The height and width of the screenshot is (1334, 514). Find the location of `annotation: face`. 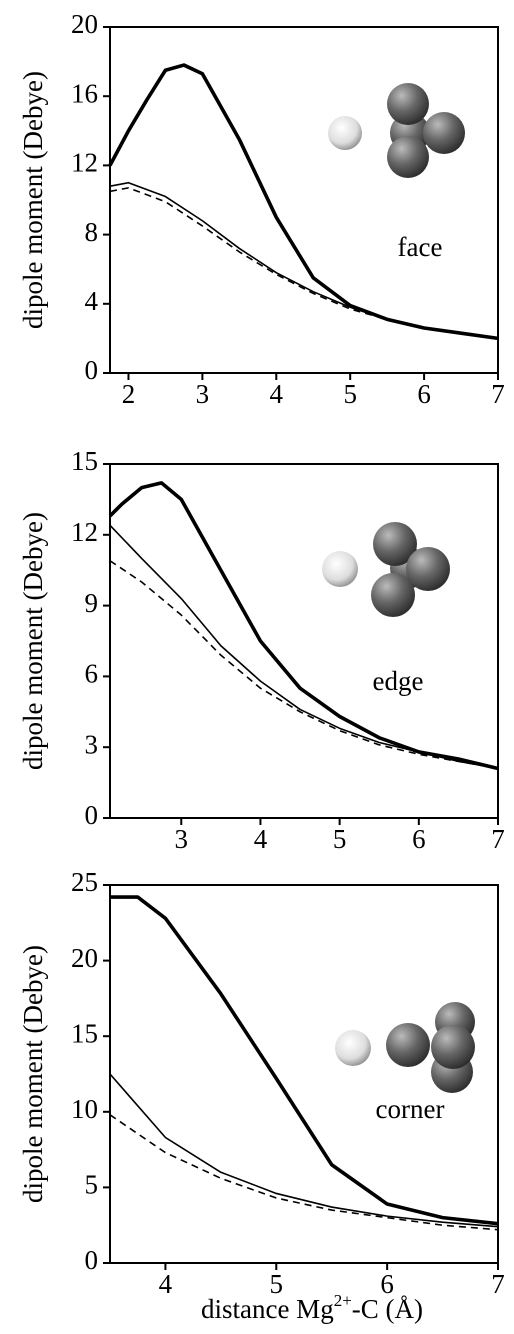

annotation: face is located at coordinates (420, 247).